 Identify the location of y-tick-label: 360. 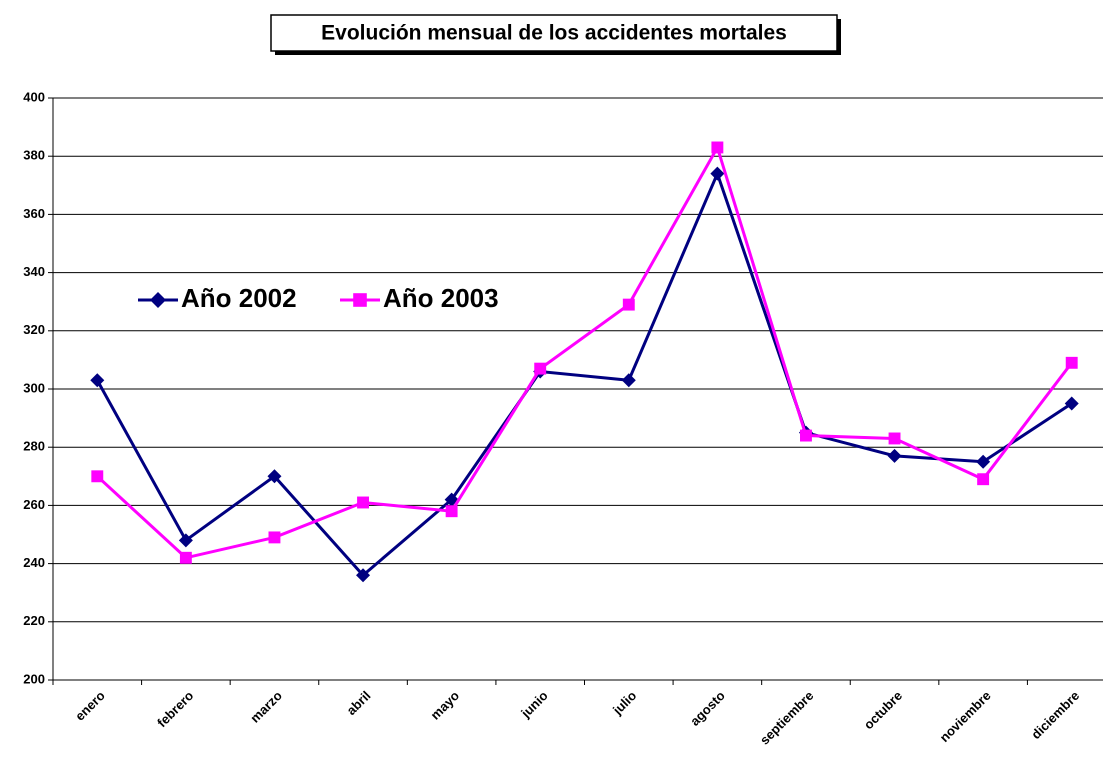
(34, 213).